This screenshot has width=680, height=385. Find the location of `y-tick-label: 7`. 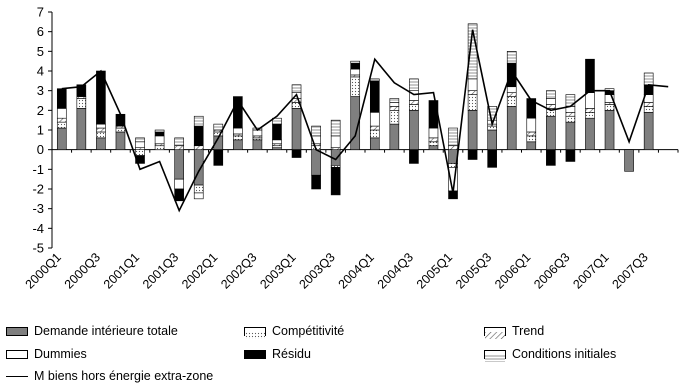

y-tick-label: 7 is located at coordinates (40, 12).